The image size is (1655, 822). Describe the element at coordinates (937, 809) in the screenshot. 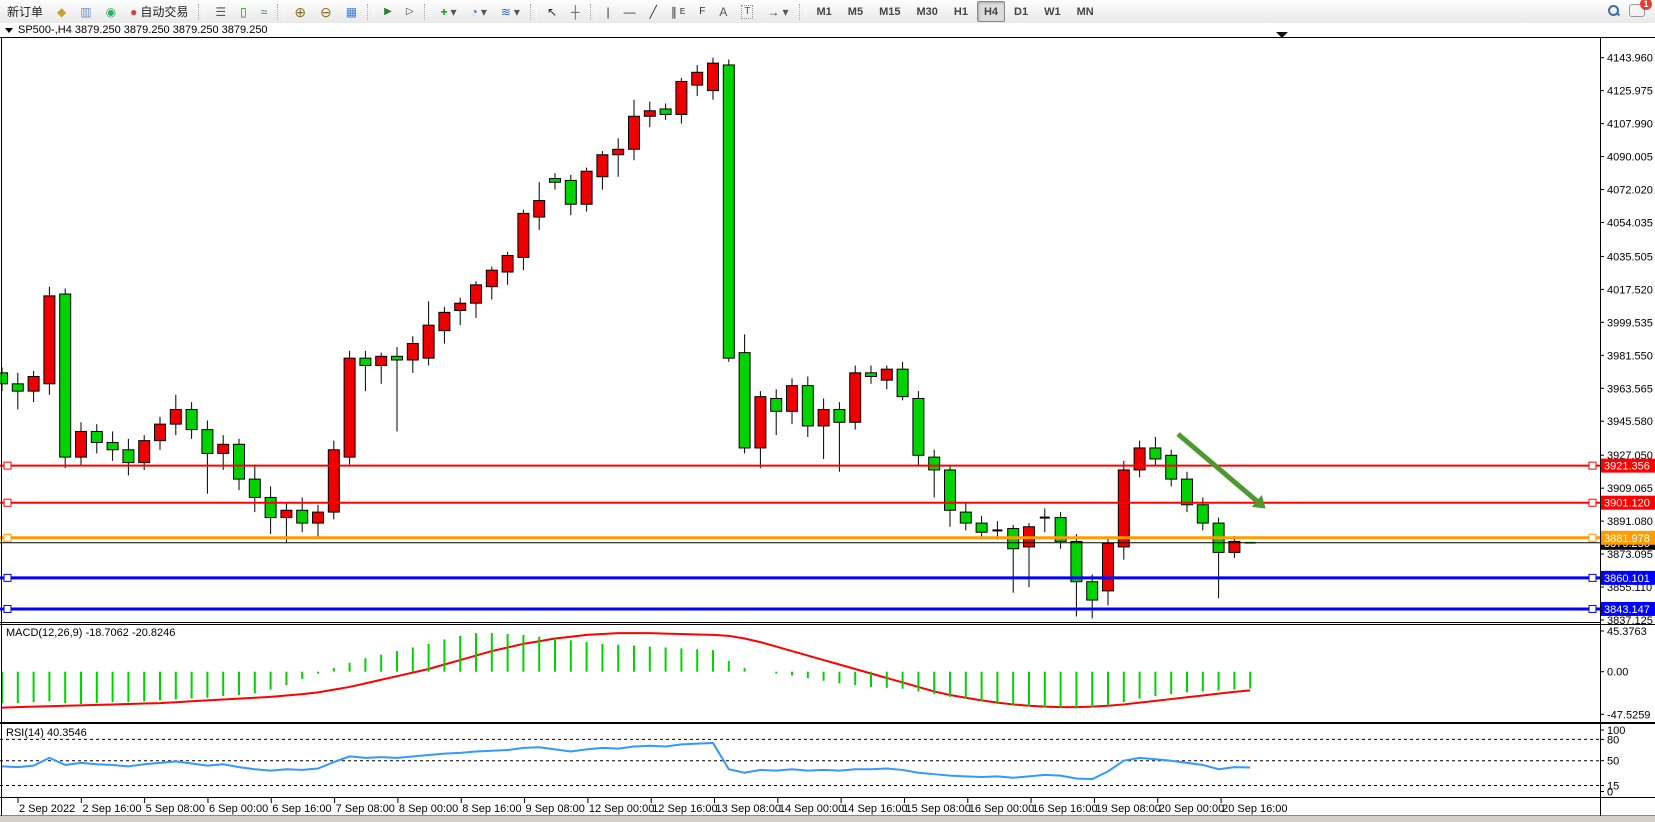

I see `time-axis-label: 15 Sep 08:00` at that location.